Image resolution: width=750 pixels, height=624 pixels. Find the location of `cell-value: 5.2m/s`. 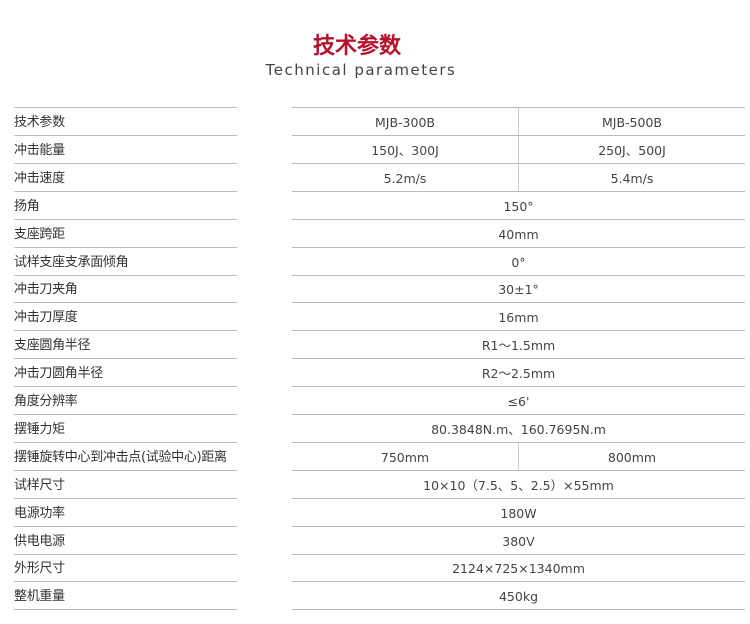

cell-value: 5.2m/s is located at coordinates (405, 178).